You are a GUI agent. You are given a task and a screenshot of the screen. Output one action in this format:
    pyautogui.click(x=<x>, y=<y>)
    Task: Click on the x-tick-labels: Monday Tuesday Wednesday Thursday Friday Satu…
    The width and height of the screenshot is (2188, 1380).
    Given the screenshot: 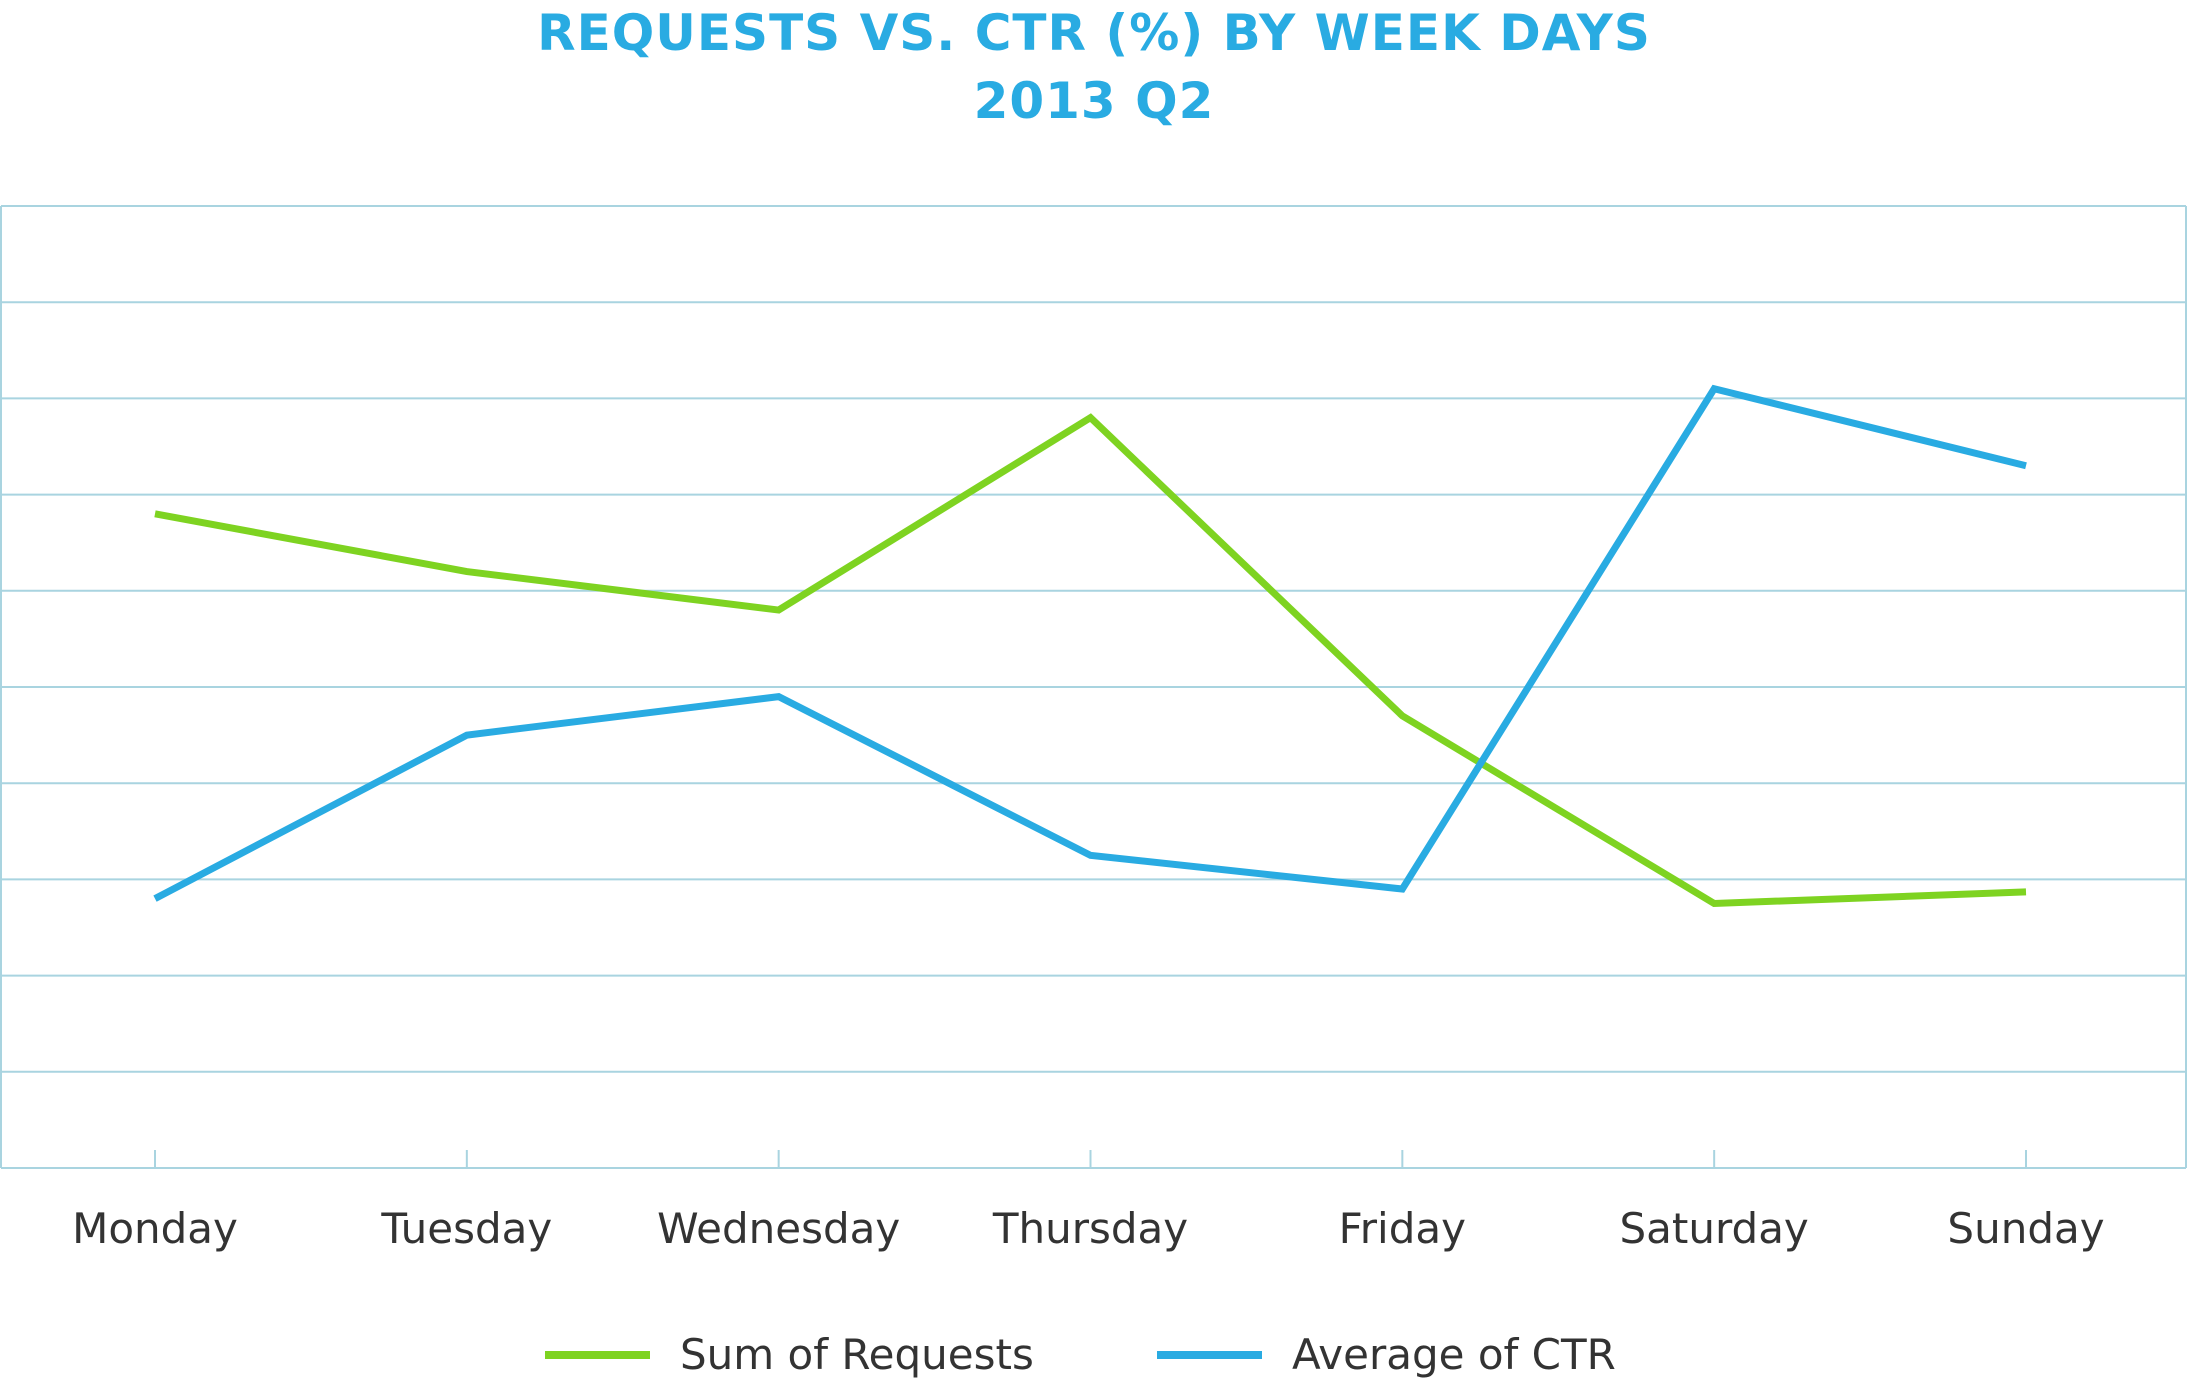 What is the action you would take?
    pyautogui.click(x=1088, y=1228)
    